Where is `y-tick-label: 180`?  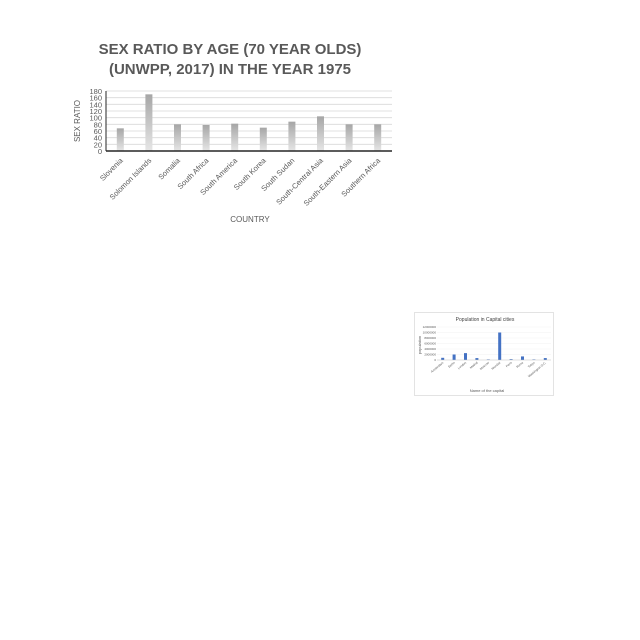
y-tick-label: 180 is located at coordinates (95, 91).